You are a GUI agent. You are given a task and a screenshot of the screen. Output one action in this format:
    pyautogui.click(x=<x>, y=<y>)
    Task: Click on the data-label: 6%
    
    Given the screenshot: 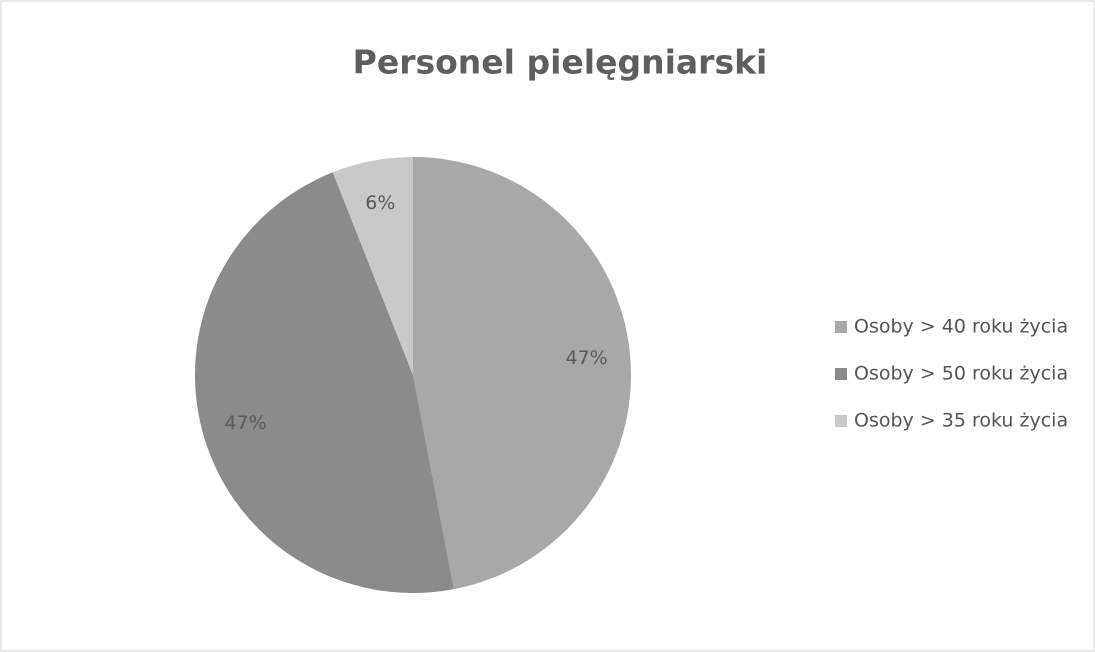 What is the action you would take?
    pyautogui.click(x=380, y=203)
    